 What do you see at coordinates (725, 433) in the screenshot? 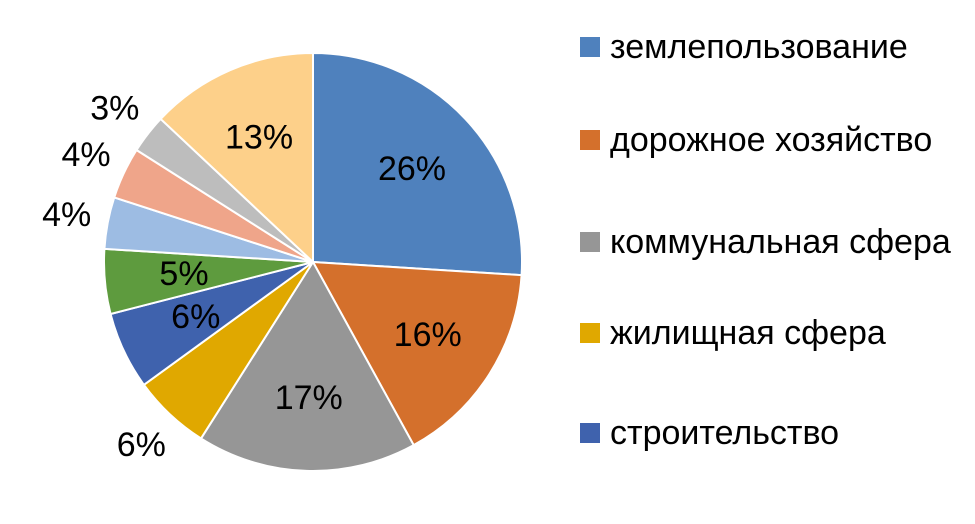
I see `legend-label-5: строительство` at bounding box center [725, 433].